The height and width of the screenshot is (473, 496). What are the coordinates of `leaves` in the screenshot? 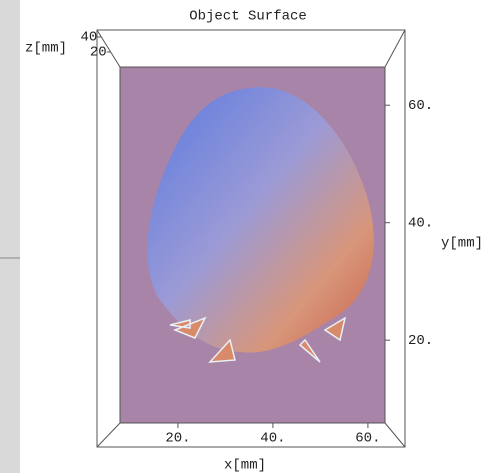 It's located at (258, 339).